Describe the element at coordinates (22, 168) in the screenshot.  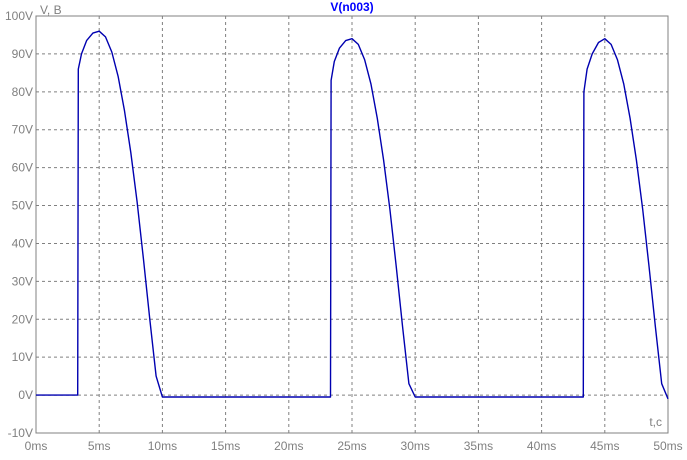
I see `y-tick-label: 60V` at that location.